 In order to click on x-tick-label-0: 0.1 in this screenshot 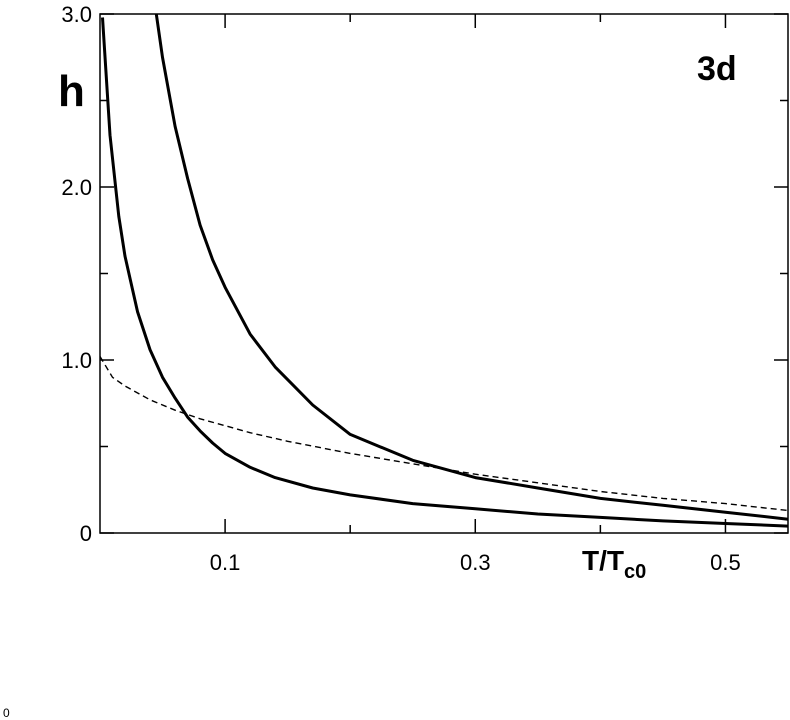, I will do `click(225, 562)`.